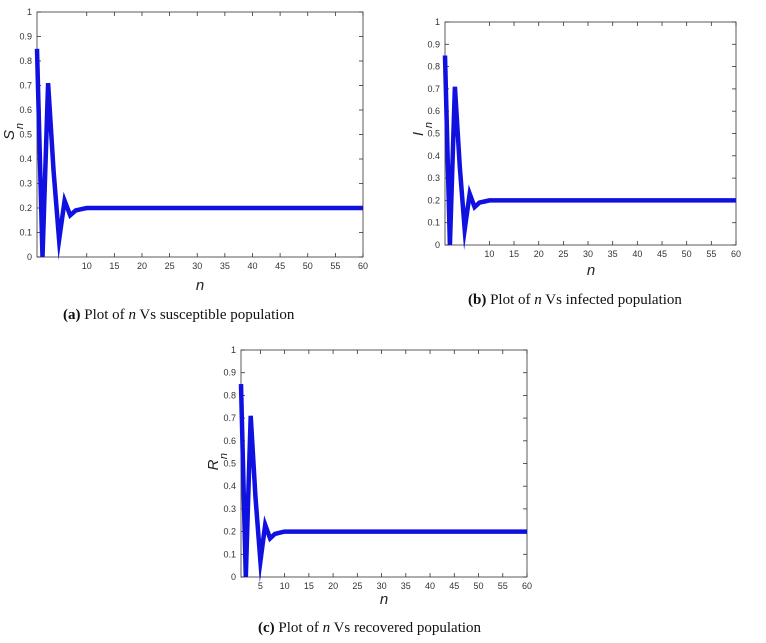 The height and width of the screenshot is (643, 766). I want to click on caption-c-post: Vs recovered population, so click(407, 628).